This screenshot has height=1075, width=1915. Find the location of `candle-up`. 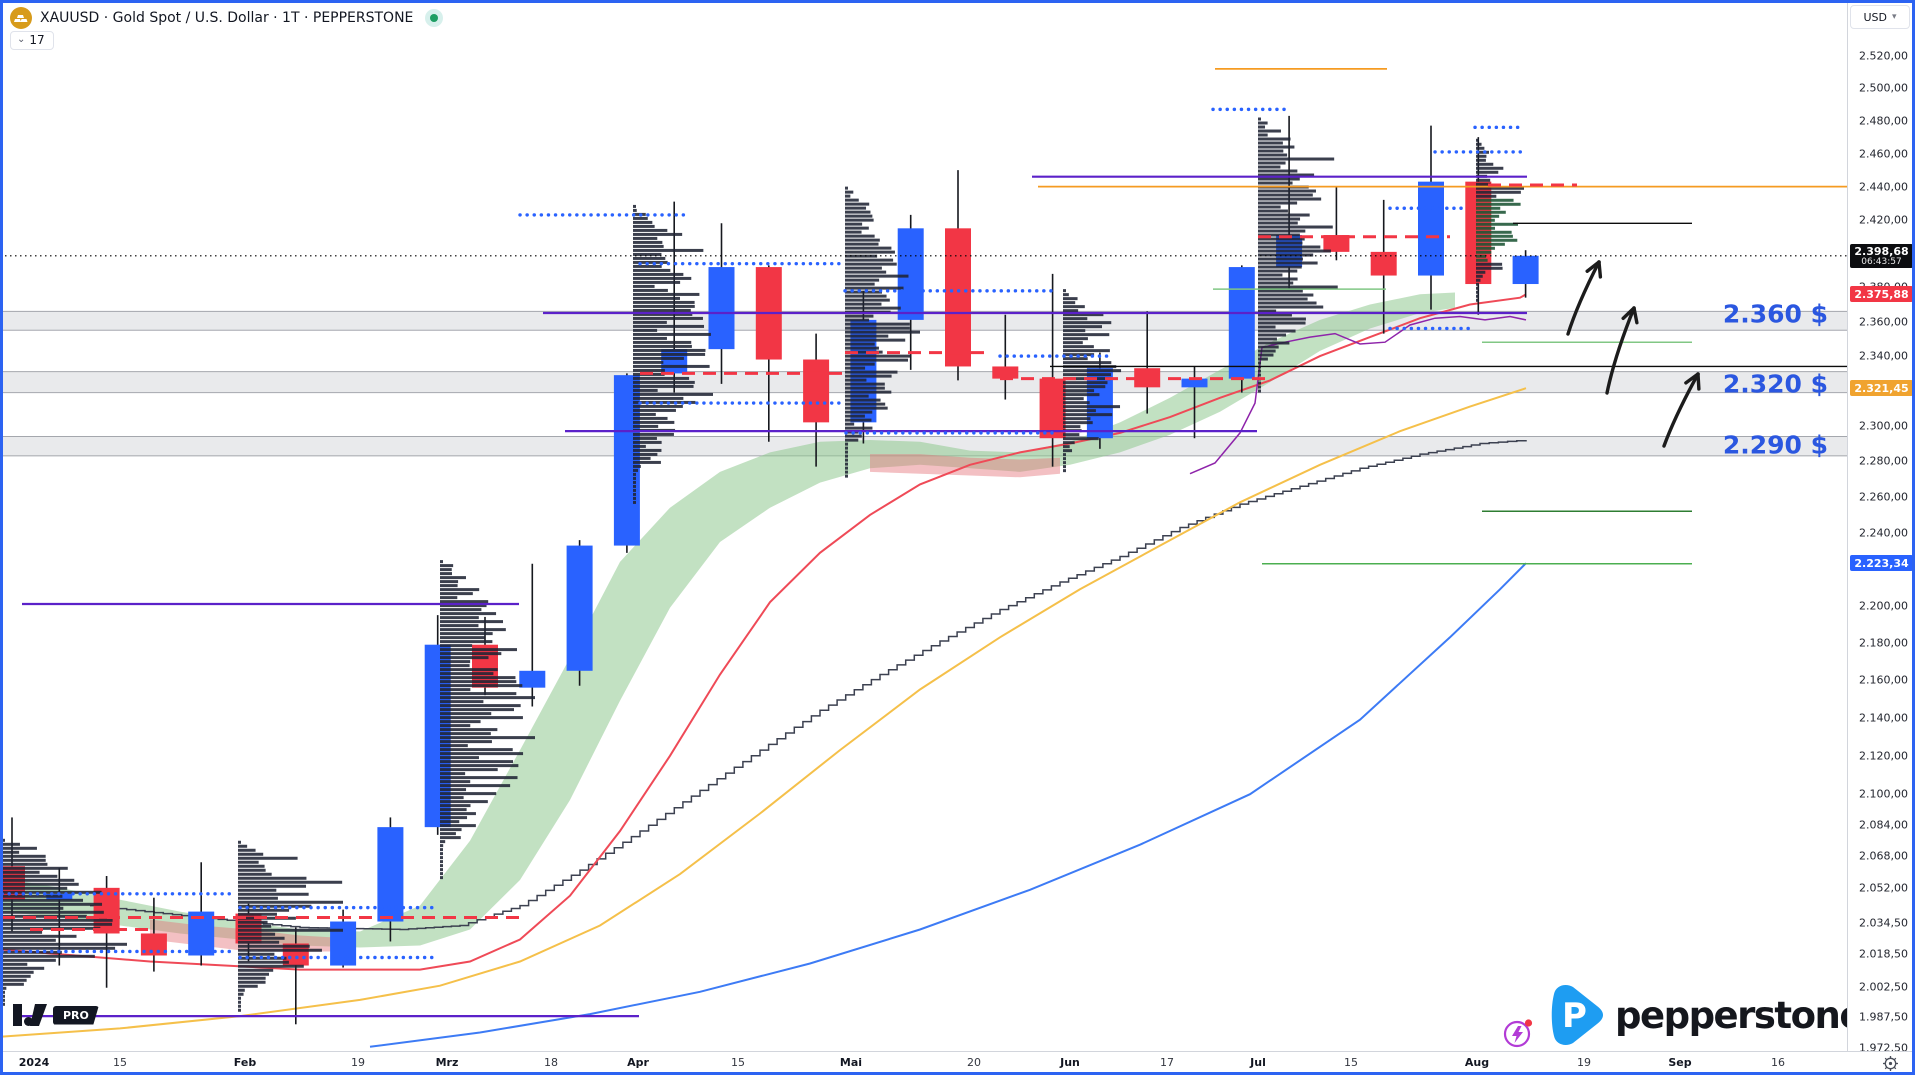

candle-up is located at coordinates (1525, 270).